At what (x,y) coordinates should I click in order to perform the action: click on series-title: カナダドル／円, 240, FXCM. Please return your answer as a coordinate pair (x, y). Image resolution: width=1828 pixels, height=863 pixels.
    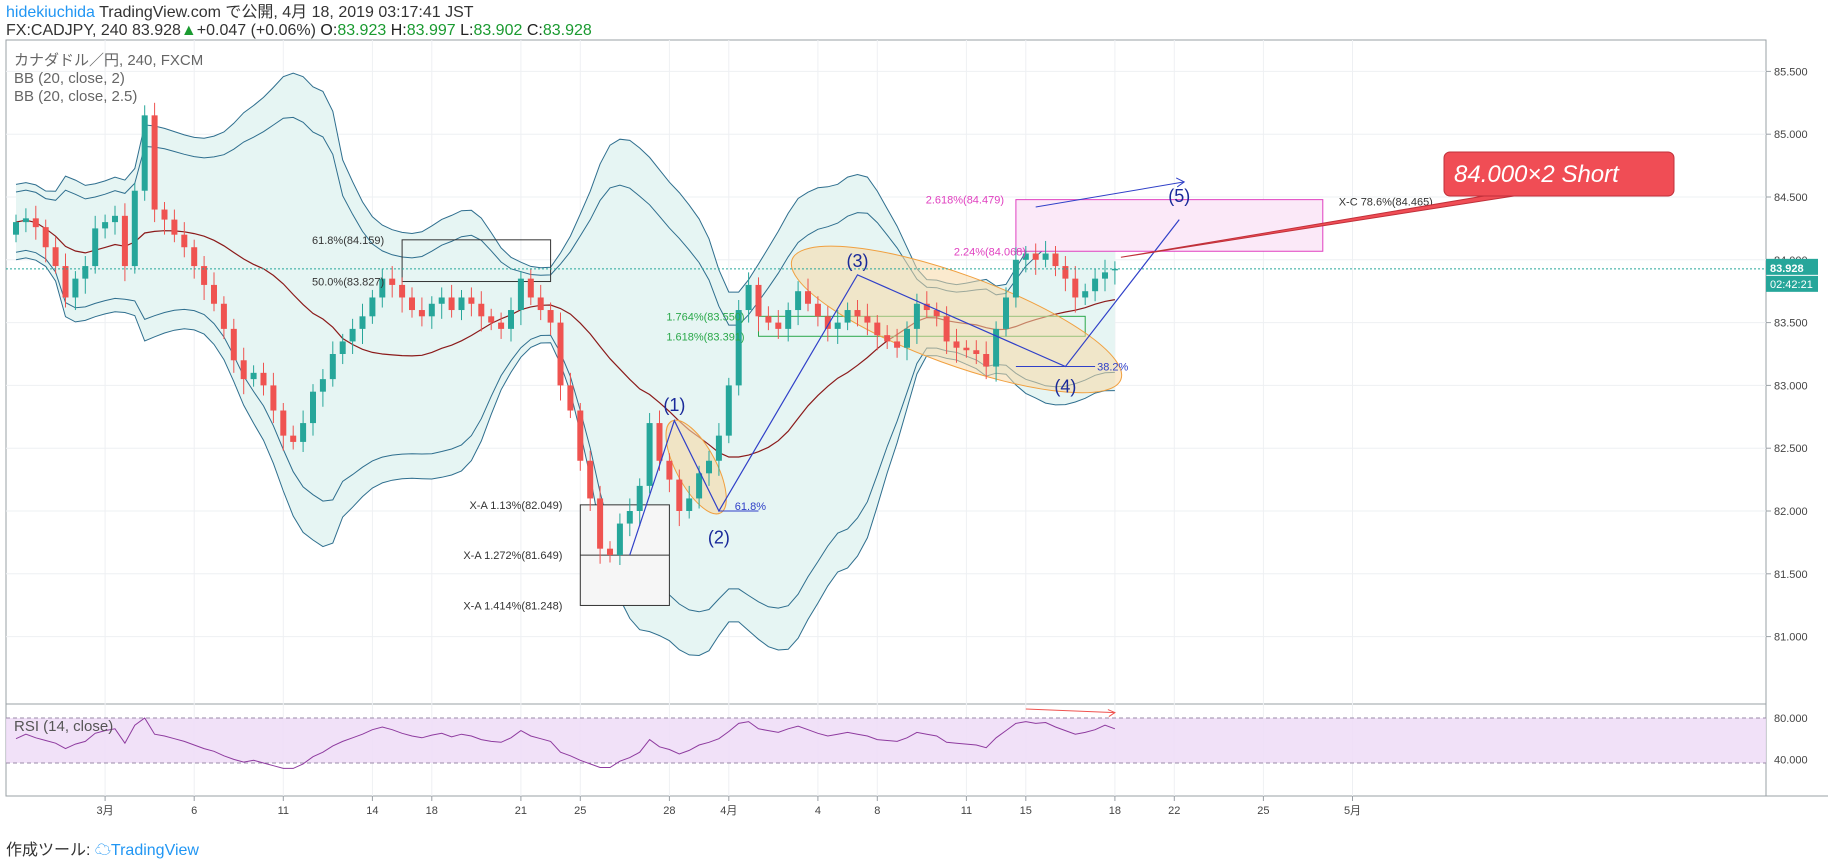
    Looking at the image, I should click on (109, 60).